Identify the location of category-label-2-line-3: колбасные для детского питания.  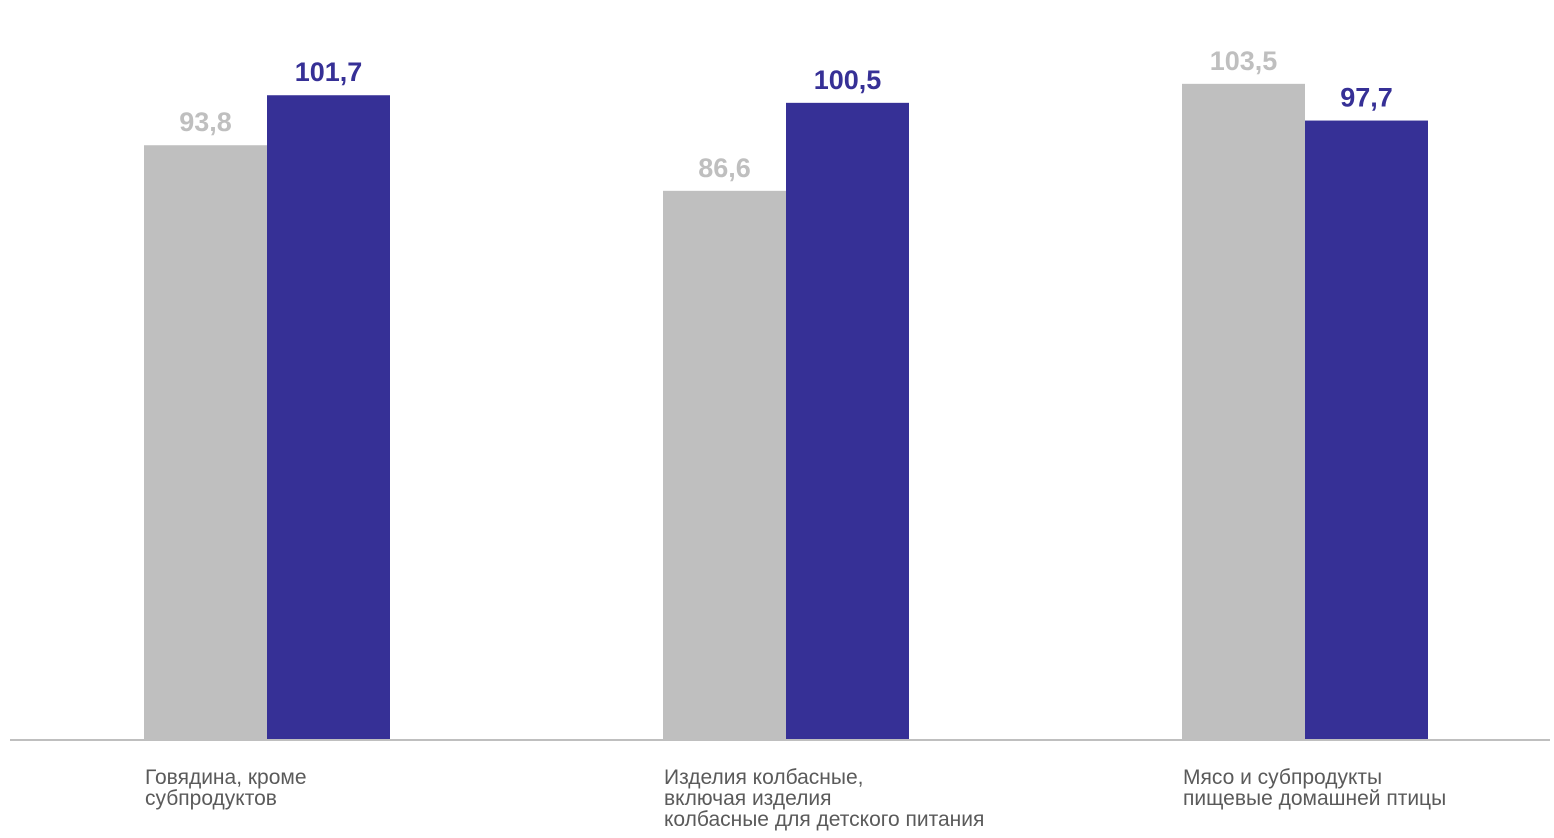
(824, 819).